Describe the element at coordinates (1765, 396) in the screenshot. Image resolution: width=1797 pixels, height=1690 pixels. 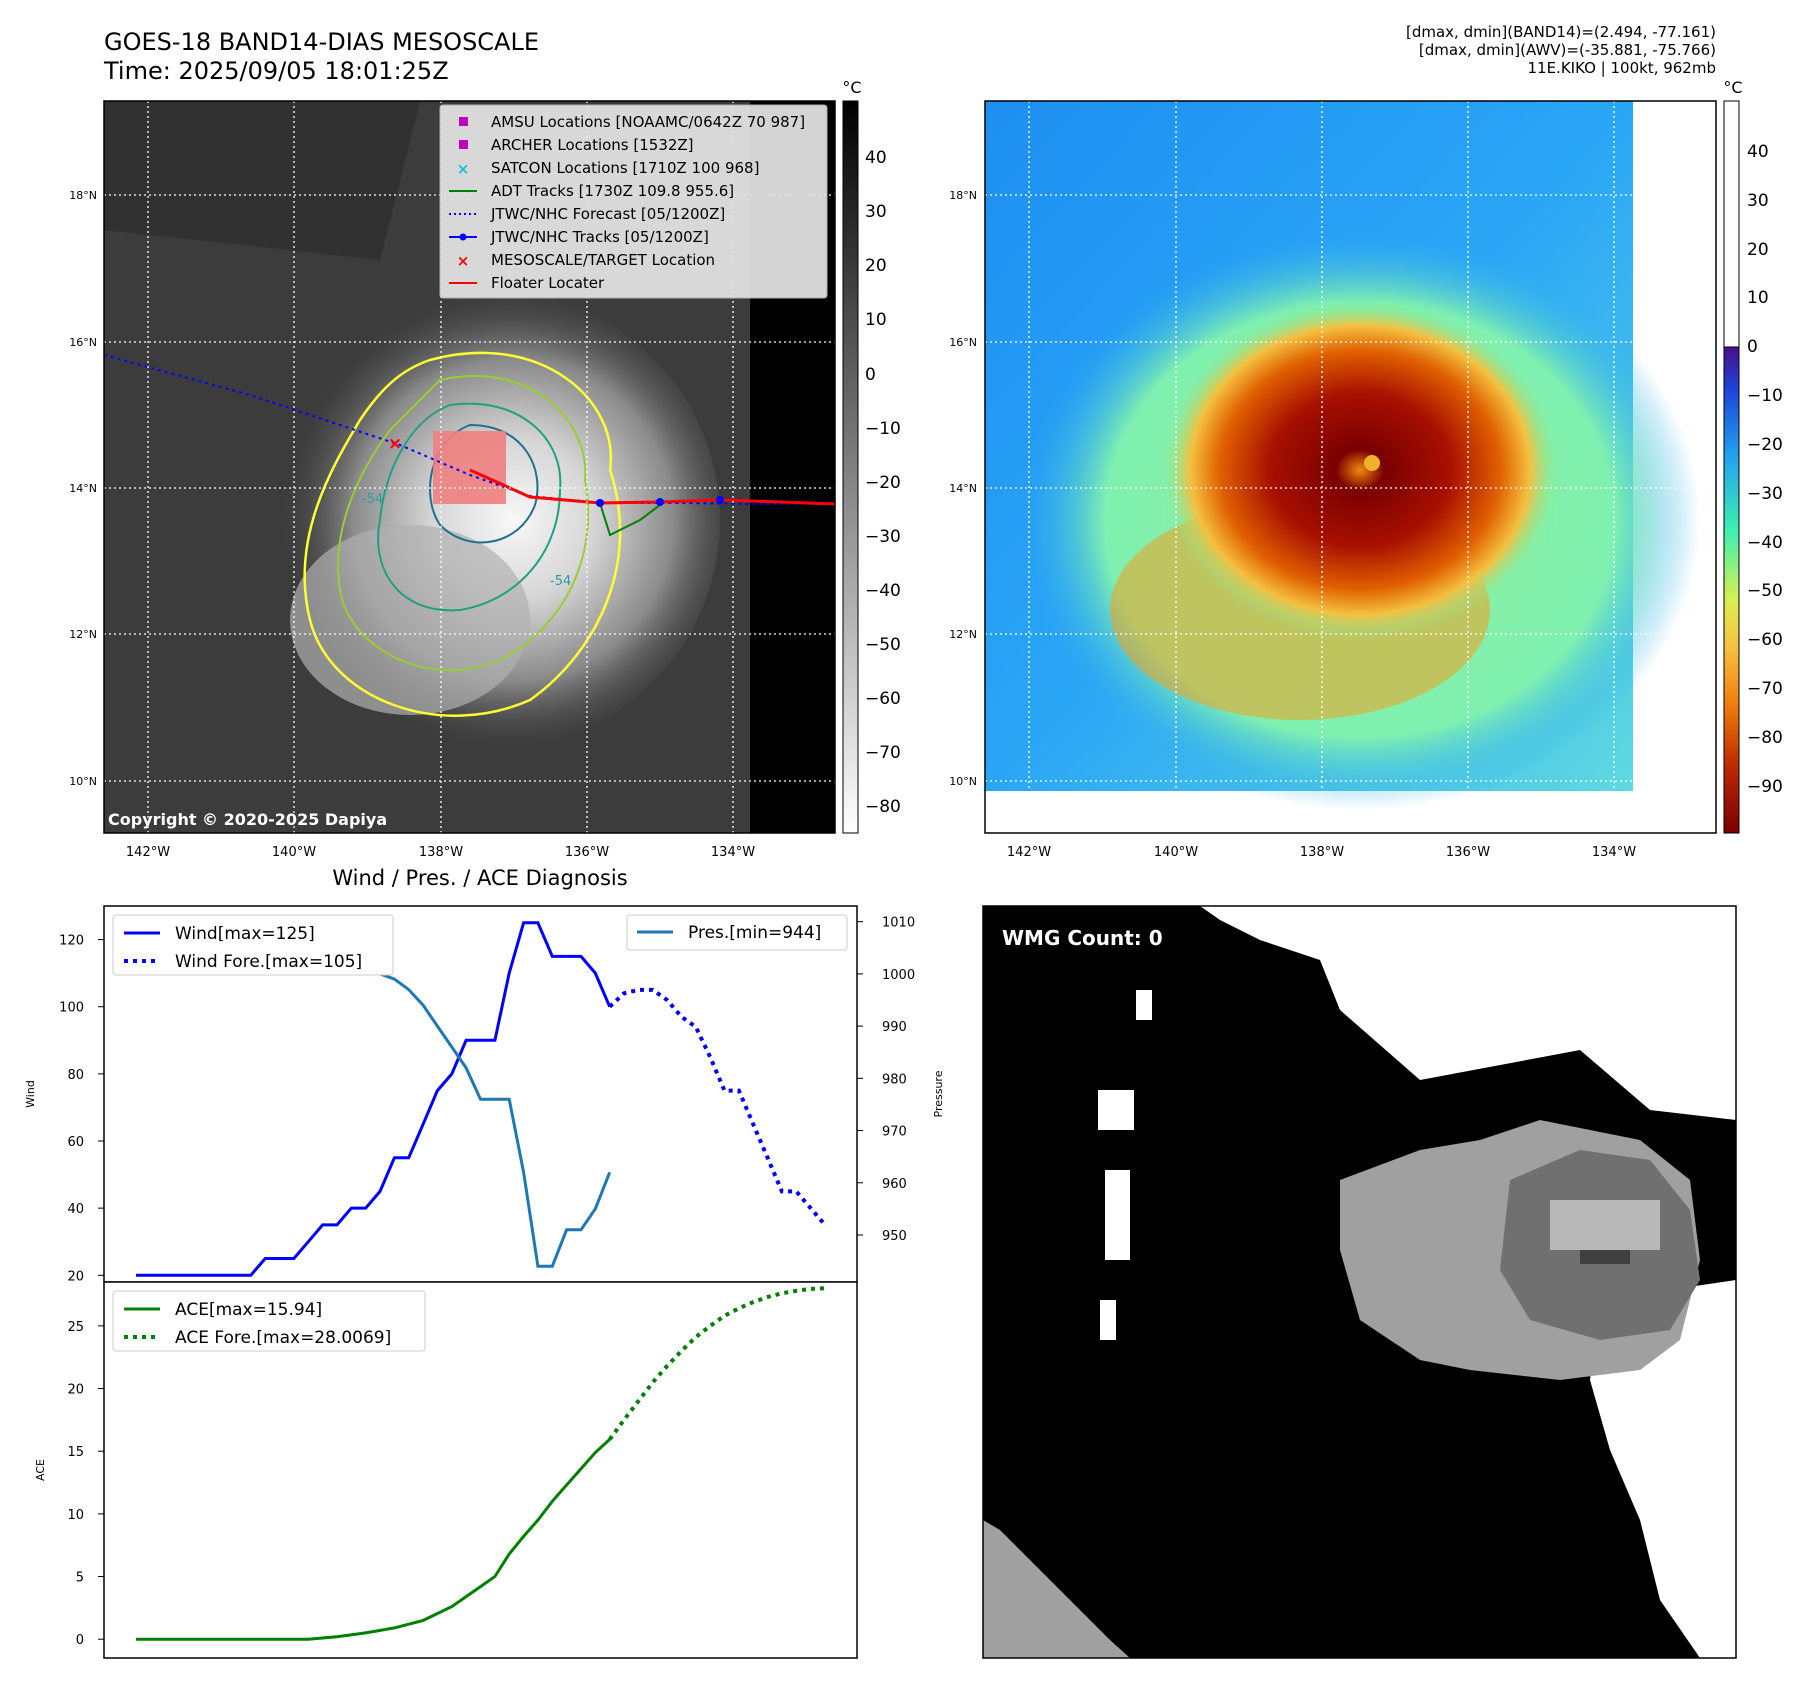
I see `colorbar-tick: −10` at that location.